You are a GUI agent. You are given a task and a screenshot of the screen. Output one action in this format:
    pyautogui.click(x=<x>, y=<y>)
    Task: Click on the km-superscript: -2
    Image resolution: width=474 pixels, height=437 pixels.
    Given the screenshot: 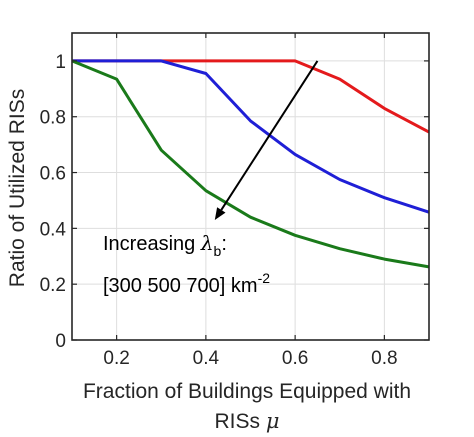 What is the action you would take?
    pyautogui.click(x=264, y=278)
    